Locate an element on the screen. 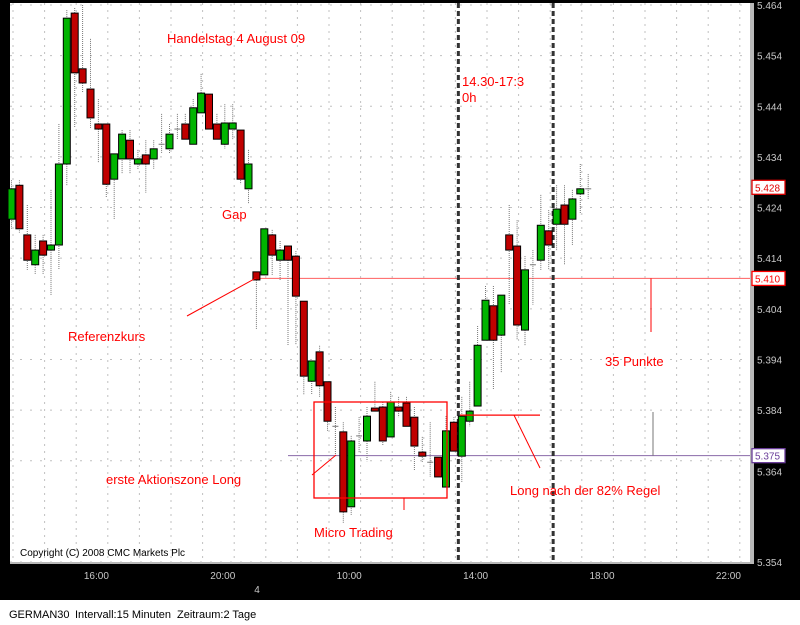 Image resolution: width=800 pixels, height=625 pixels. y-tick-label: 5.464 is located at coordinates (769, 6).